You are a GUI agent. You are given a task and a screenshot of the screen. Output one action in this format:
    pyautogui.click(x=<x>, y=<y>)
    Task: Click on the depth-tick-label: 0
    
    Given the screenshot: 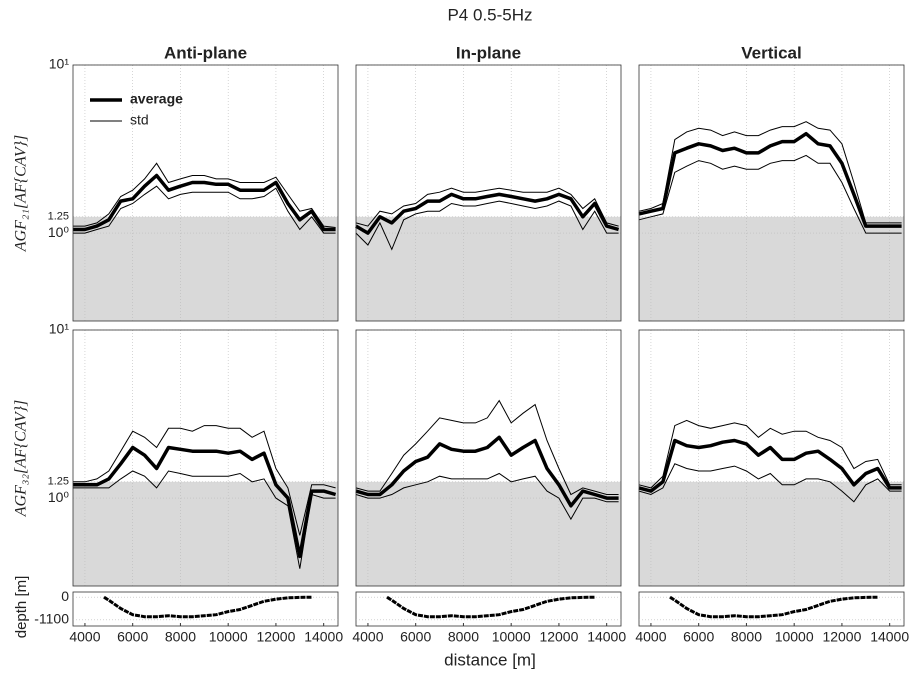 What is the action you would take?
    pyautogui.click(x=65, y=596)
    